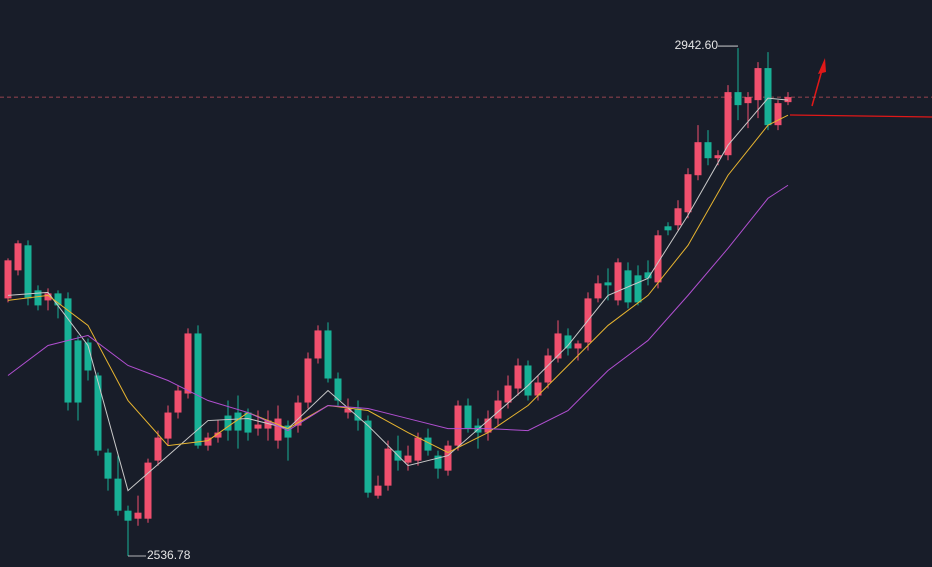  I want to click on arrow-shaft, so click(817, 88).